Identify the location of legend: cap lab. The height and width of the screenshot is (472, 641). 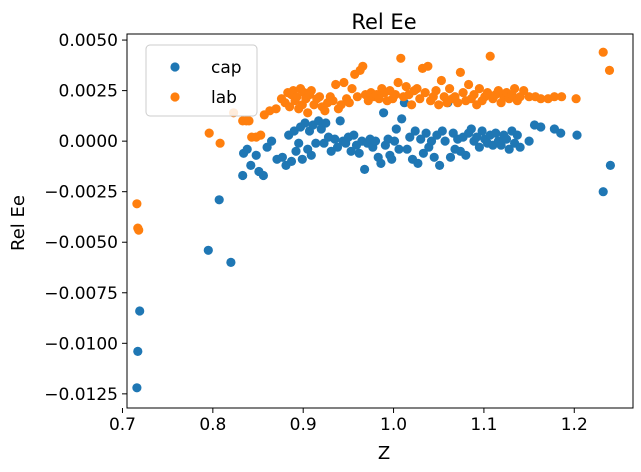
(201, 80).